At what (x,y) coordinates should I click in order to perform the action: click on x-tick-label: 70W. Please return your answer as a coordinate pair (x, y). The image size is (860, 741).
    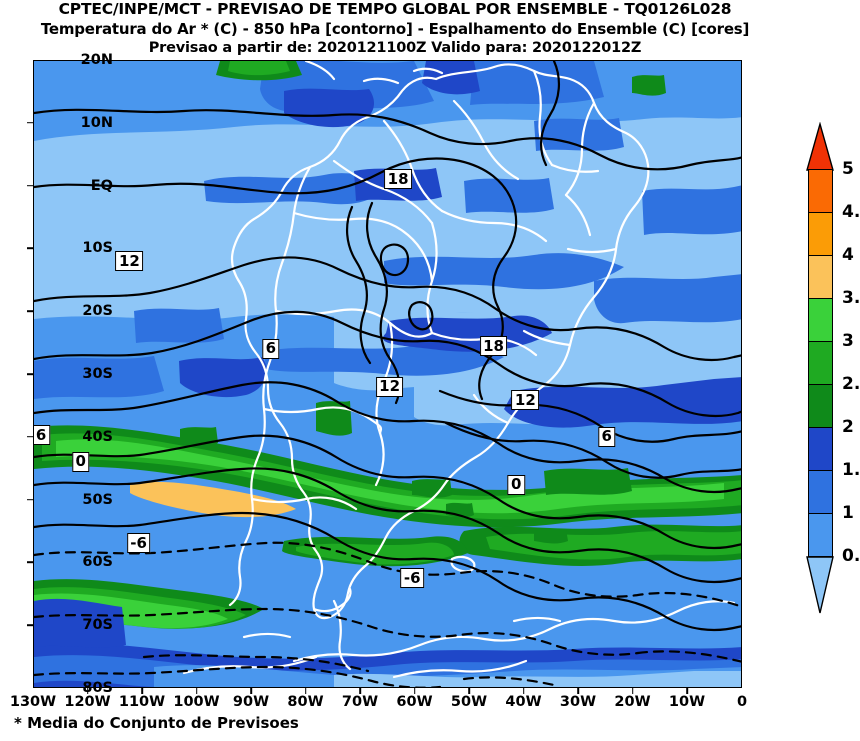
    Looking at the image, I should click on (360, 702).